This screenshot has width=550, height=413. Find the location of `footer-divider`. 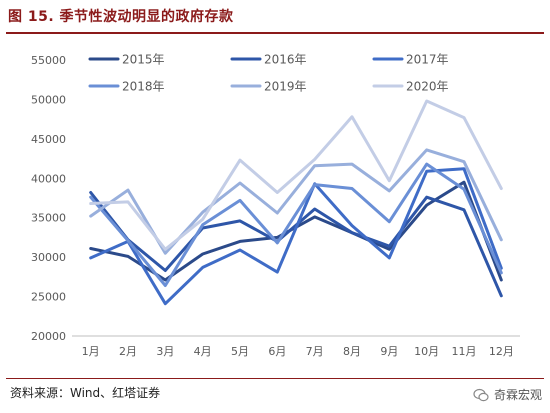

footer-divider is located at coordinates (275, 378).